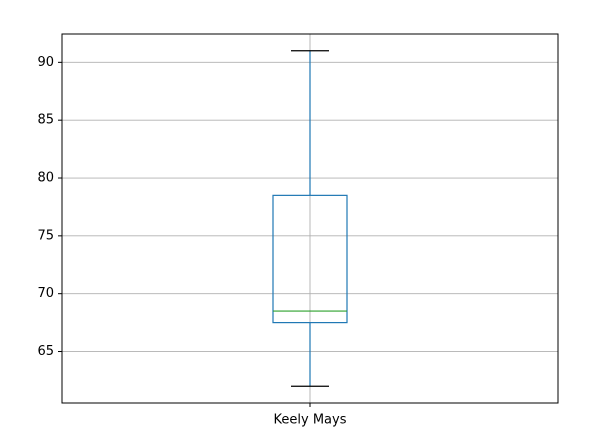 The height and width of the screenshot is (440, 603). Describe the element at coordinates (45, 351) in the screenshot. I see `y-tick-label: 65` at that location.